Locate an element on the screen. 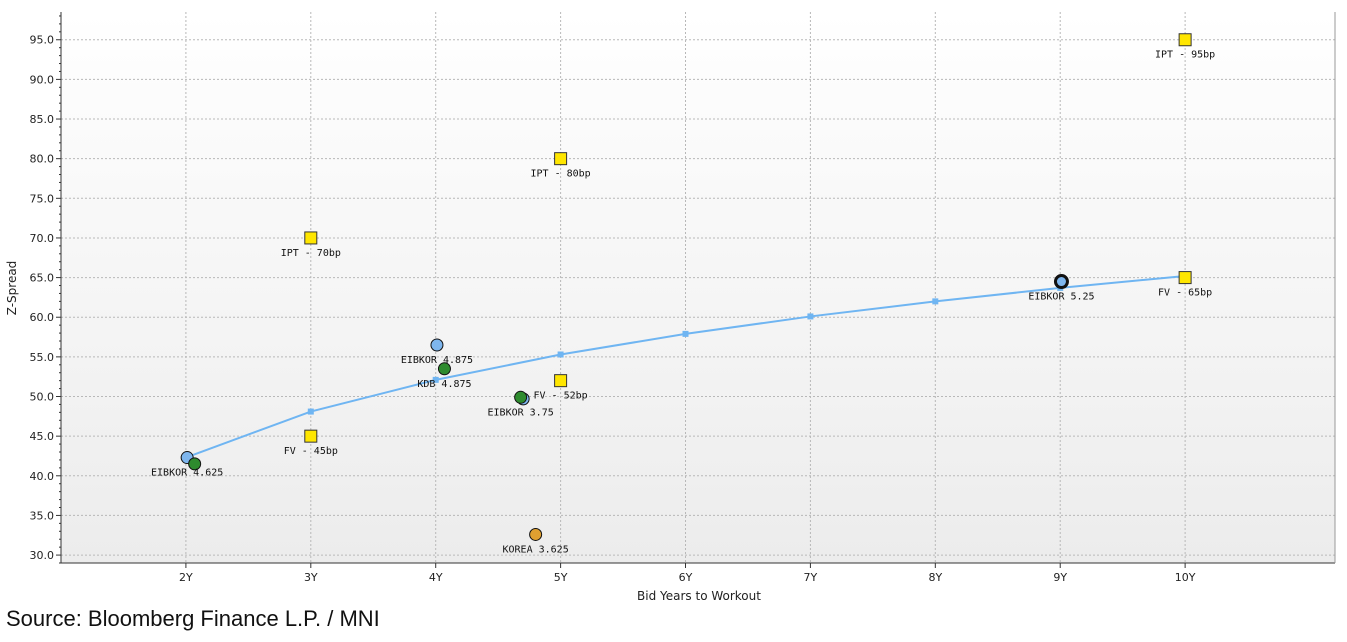  square-label: FV - 52bp is located at coordinates (561, 396).